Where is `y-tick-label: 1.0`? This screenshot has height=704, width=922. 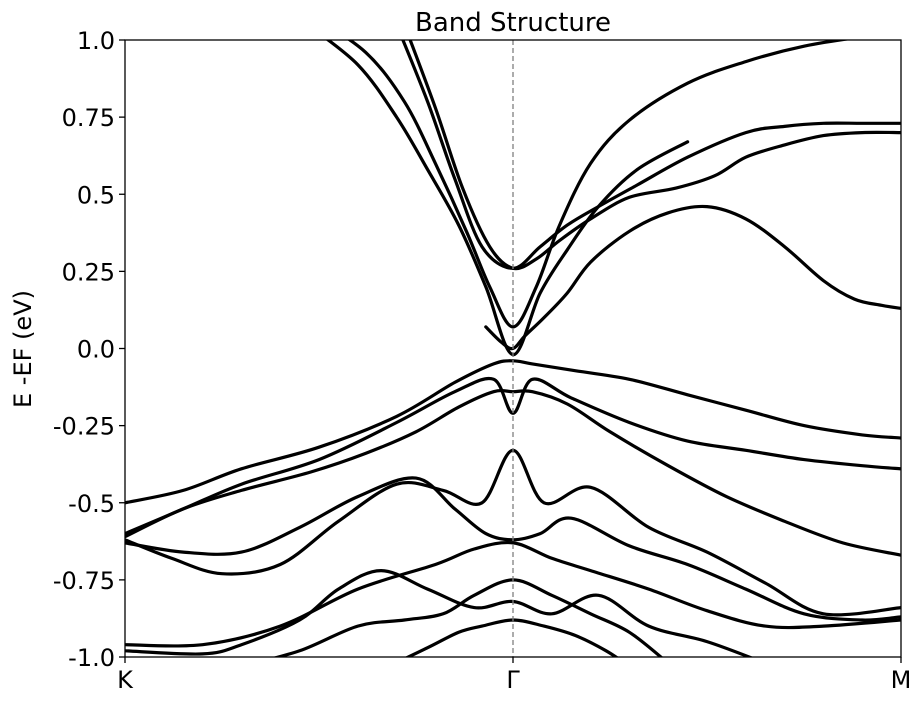
y-tick-label: 1.0 is located at coordinates (96, 41).